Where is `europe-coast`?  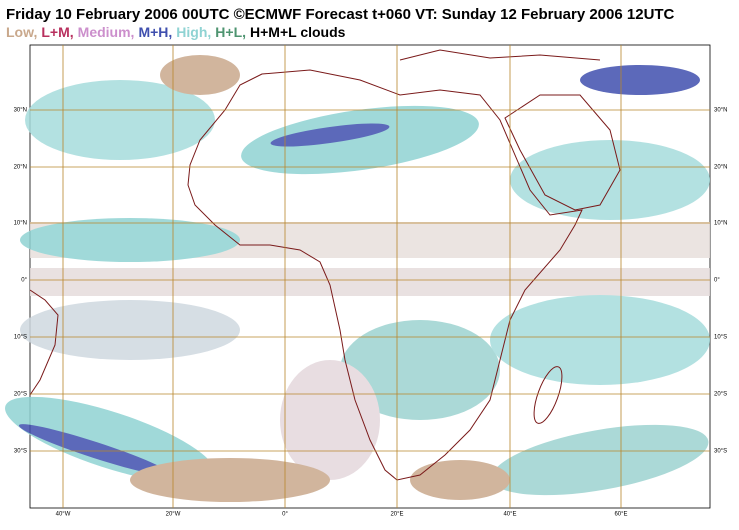
europe-coast is located at coordinates (500, 55).